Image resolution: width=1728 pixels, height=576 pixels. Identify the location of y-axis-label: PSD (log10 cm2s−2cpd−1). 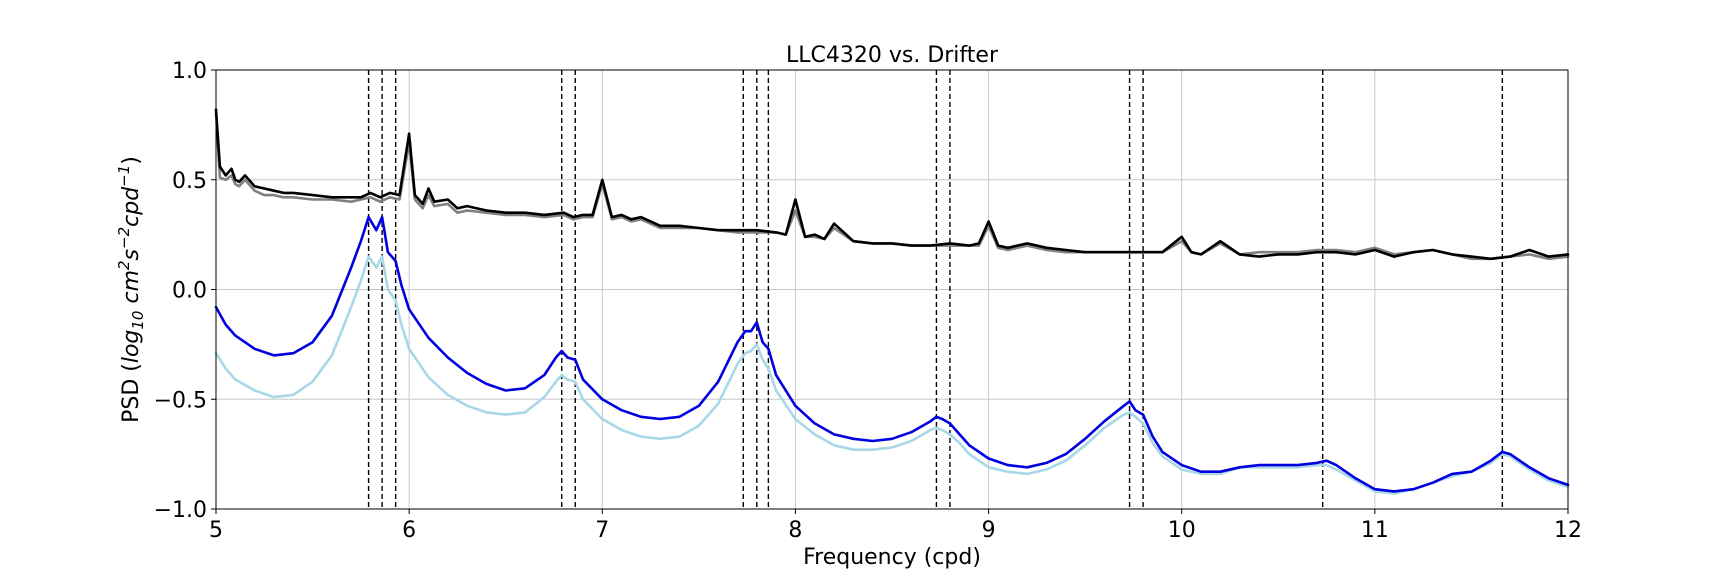
(131, 289).